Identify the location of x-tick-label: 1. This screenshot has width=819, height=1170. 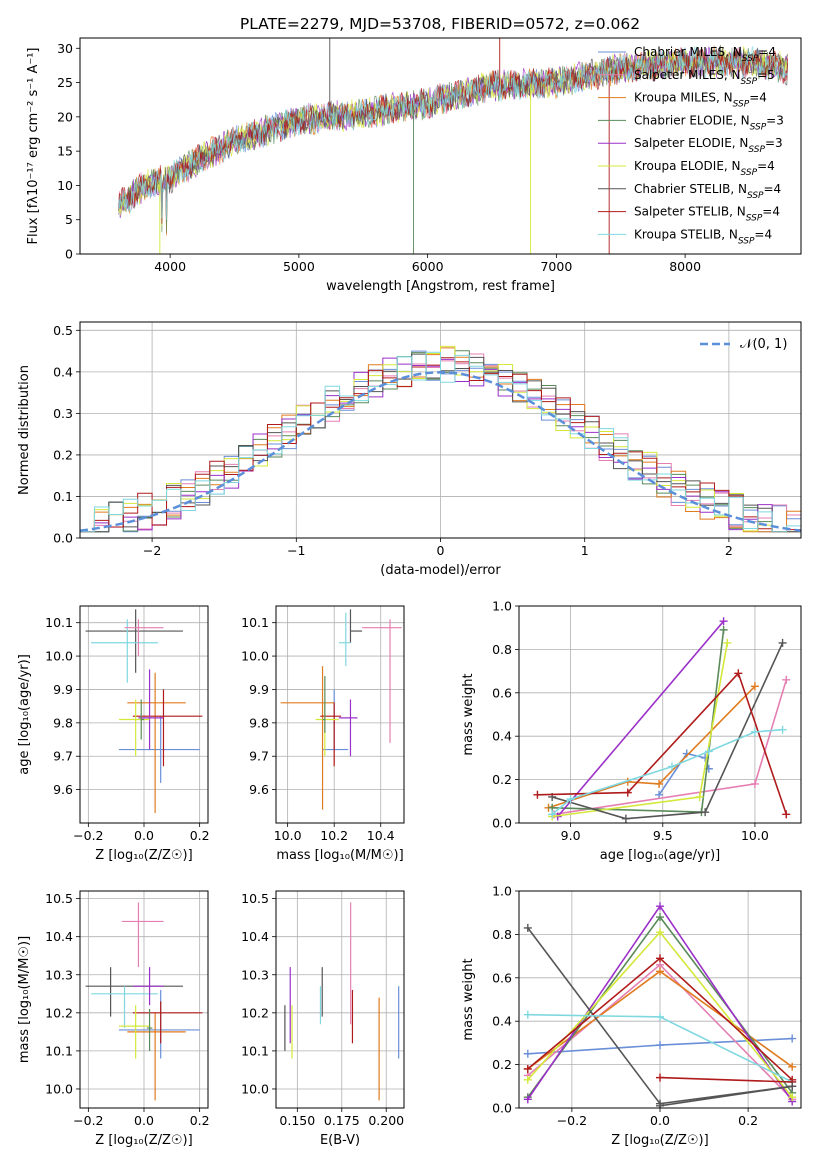
(585, 550).